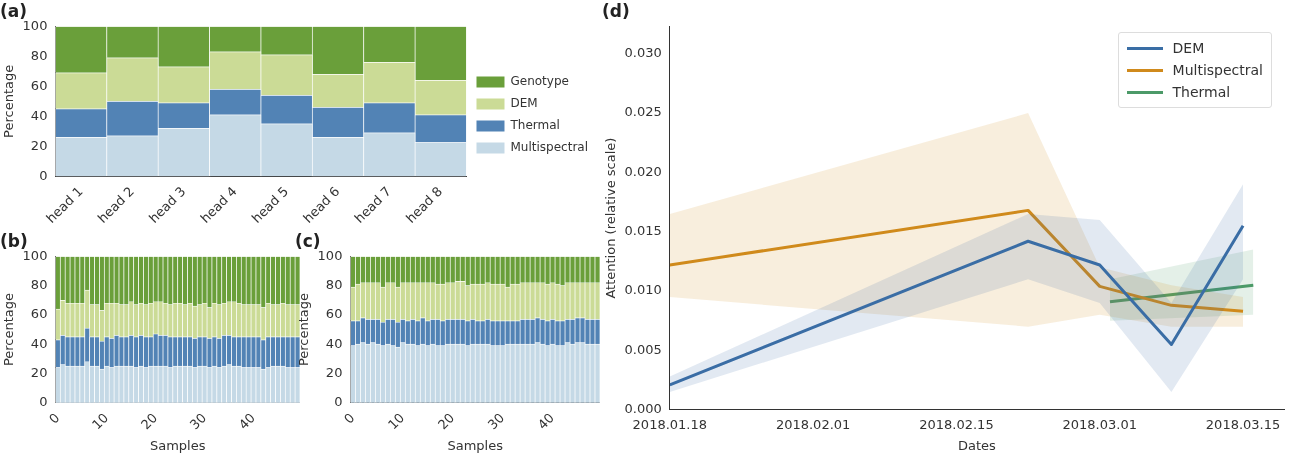 The height and width of the screenshot is (456, 1292). Describe the element at coordinates (813, 424) in the screenshot. I see `x-tick-label: 2018.02.01` at that location.